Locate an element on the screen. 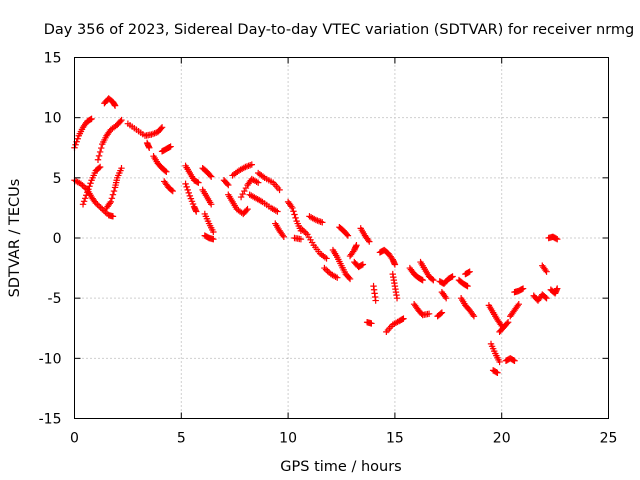 Image resolution: width=640 pixels, height=480 pixels. y-axis-label: SDTVAR / TECUs is located at coordinates (15, 238).